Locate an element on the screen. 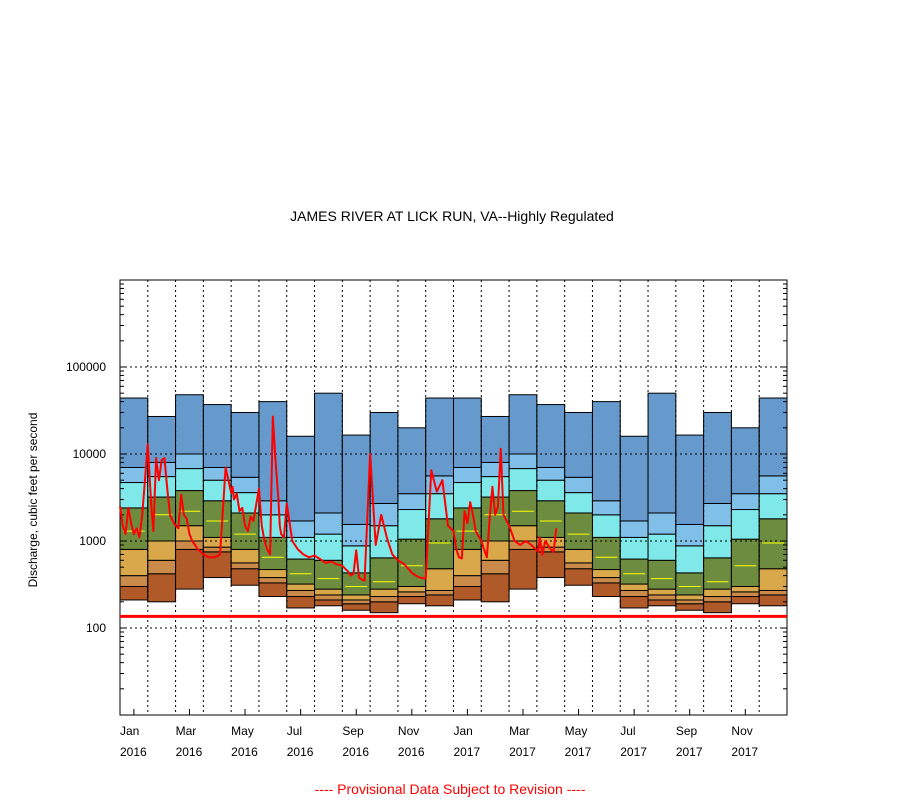  x-tick-label-month: May is located at coordinates (242, 731).